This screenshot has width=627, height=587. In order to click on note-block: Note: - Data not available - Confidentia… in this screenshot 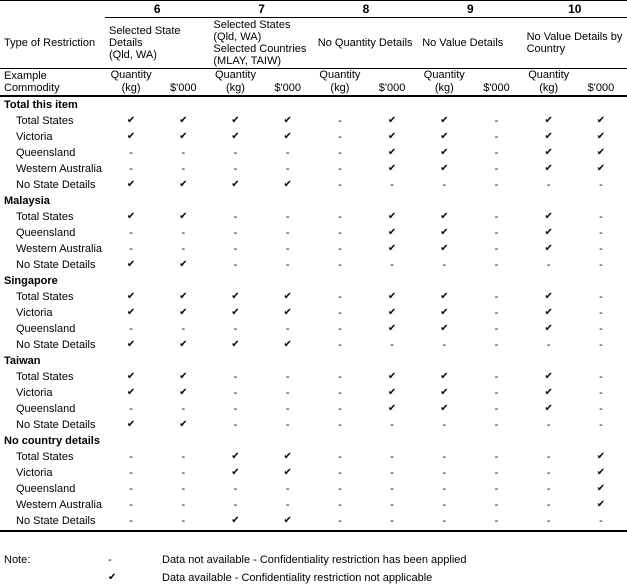, I will do `click(313, 569)`.